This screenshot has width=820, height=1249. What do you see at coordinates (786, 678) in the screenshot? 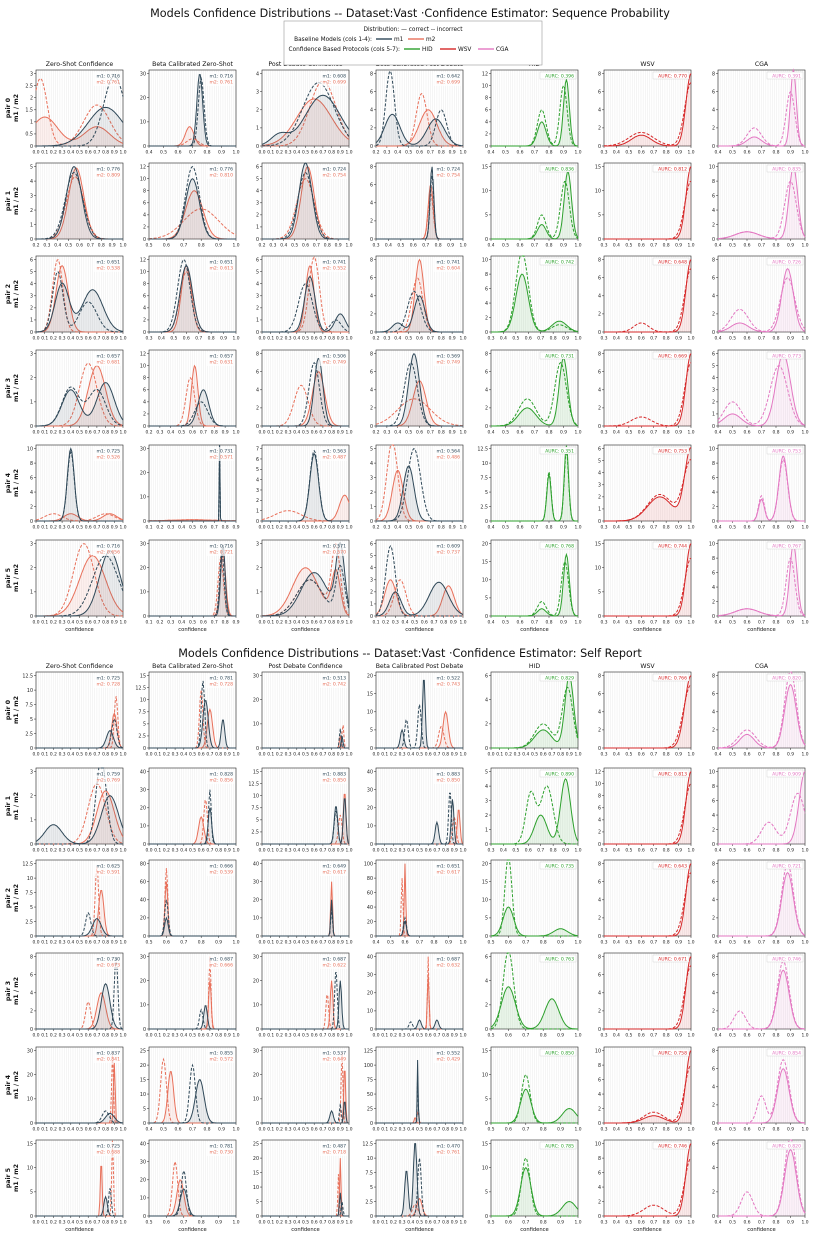
I see `aurc-text: AURC: 0.820` at bounding box center [786, 678].